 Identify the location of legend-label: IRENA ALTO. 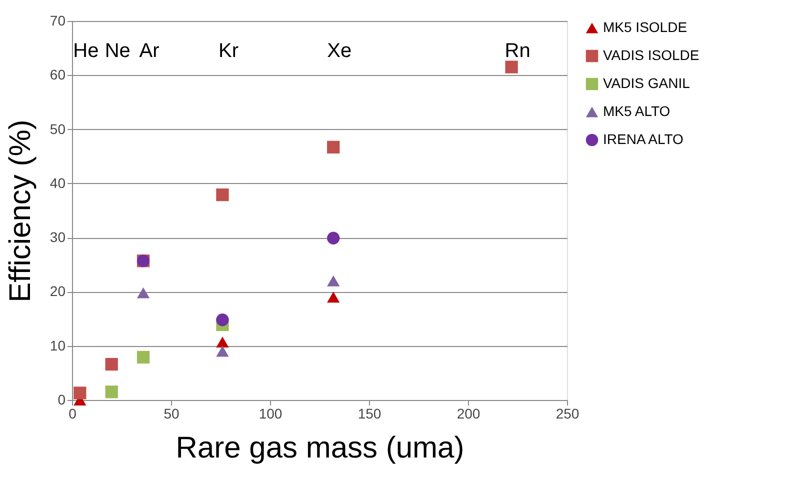
(643, 139).